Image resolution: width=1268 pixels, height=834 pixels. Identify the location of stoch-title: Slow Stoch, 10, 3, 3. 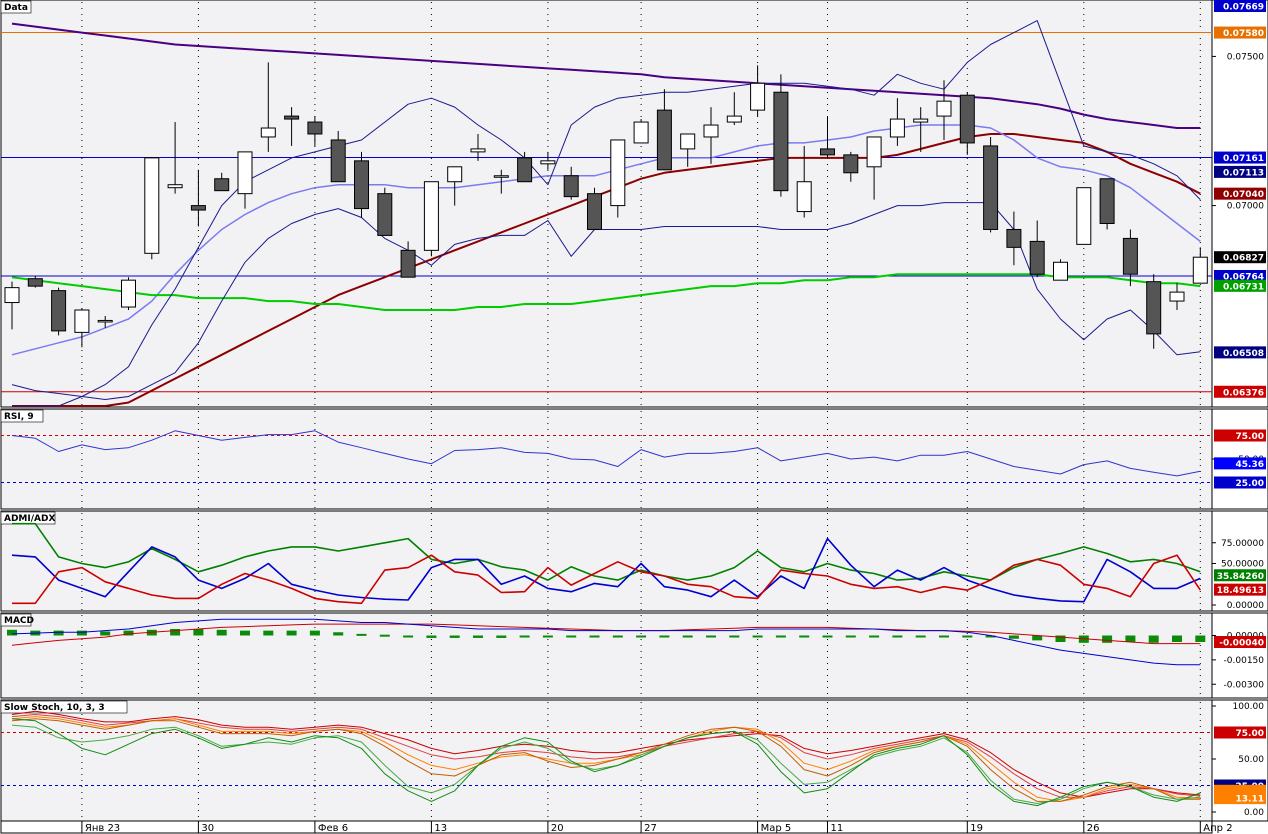
(54, 708).